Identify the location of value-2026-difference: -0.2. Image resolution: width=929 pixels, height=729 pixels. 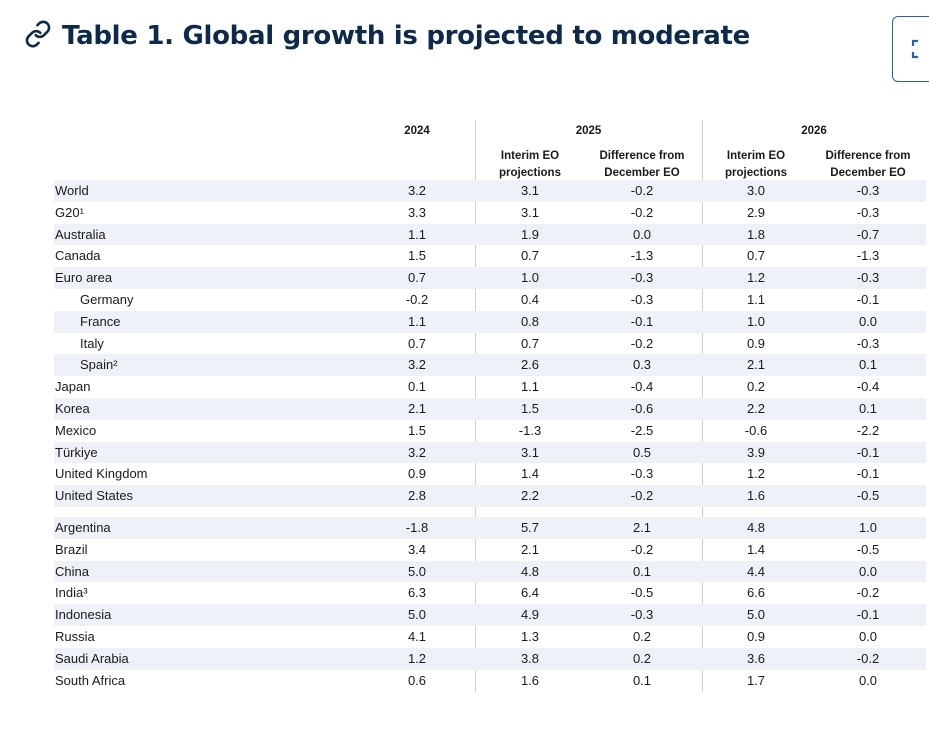
(868, 593).